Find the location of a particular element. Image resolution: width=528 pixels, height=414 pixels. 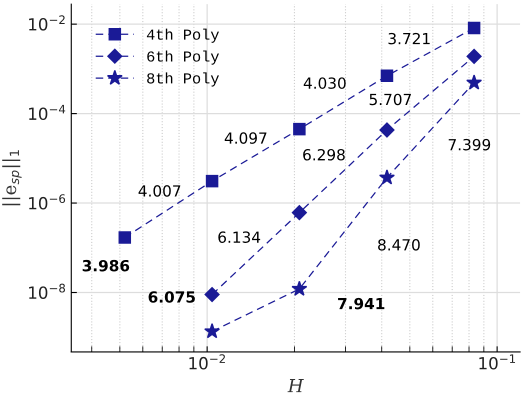

annotation: 4.030 is located at coordinates (325, 83).